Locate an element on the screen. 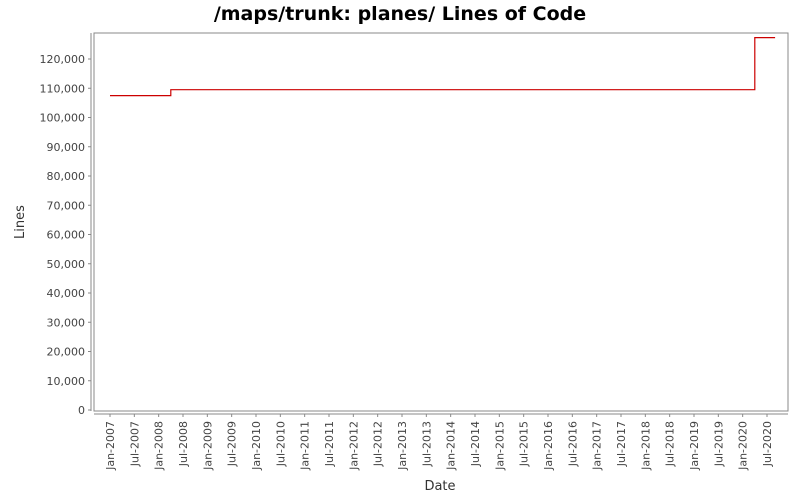 The height and width of the screenshot is (500, 800). x-tick-label: Jul-2019 is located at coordinates (718, 444).